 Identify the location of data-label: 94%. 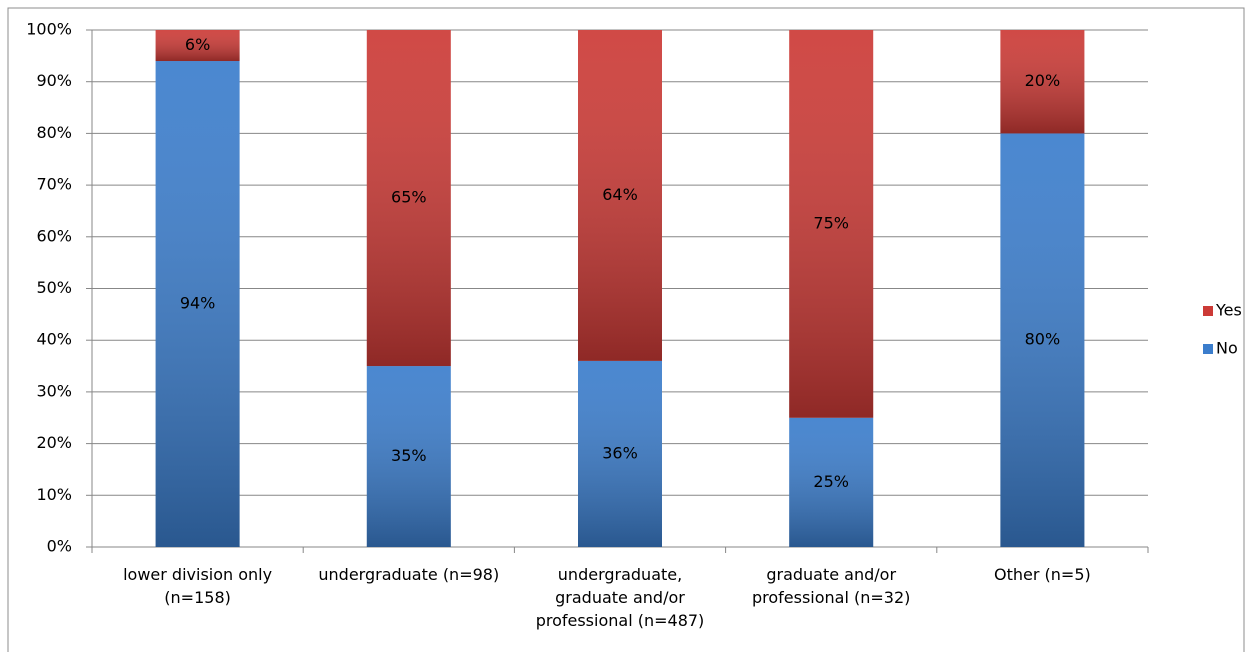
(198, 303).